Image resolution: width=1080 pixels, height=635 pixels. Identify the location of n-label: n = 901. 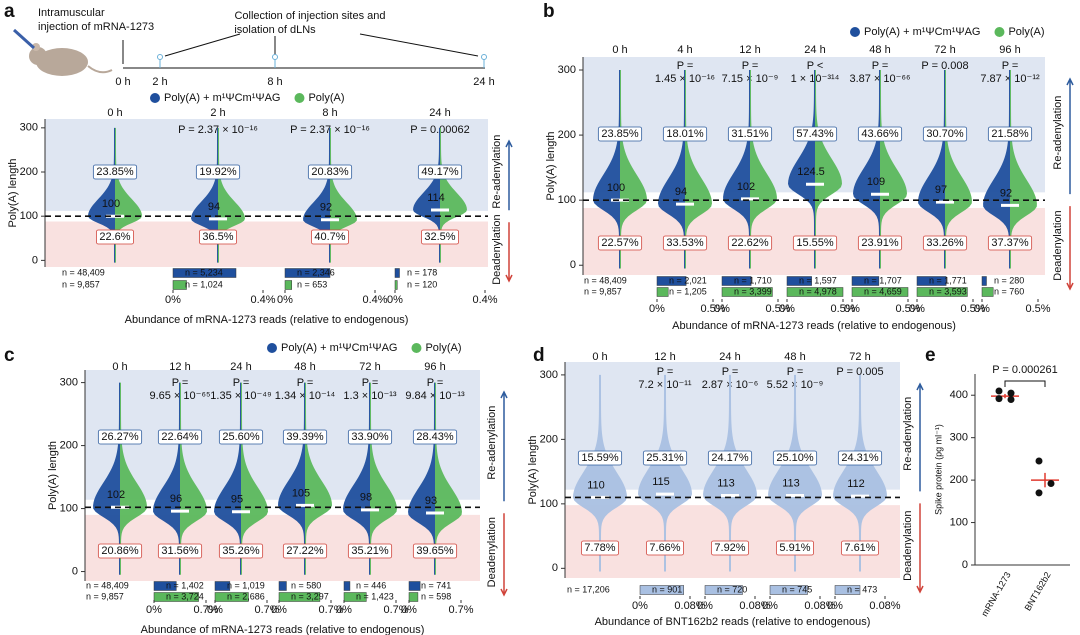
(667, 589).